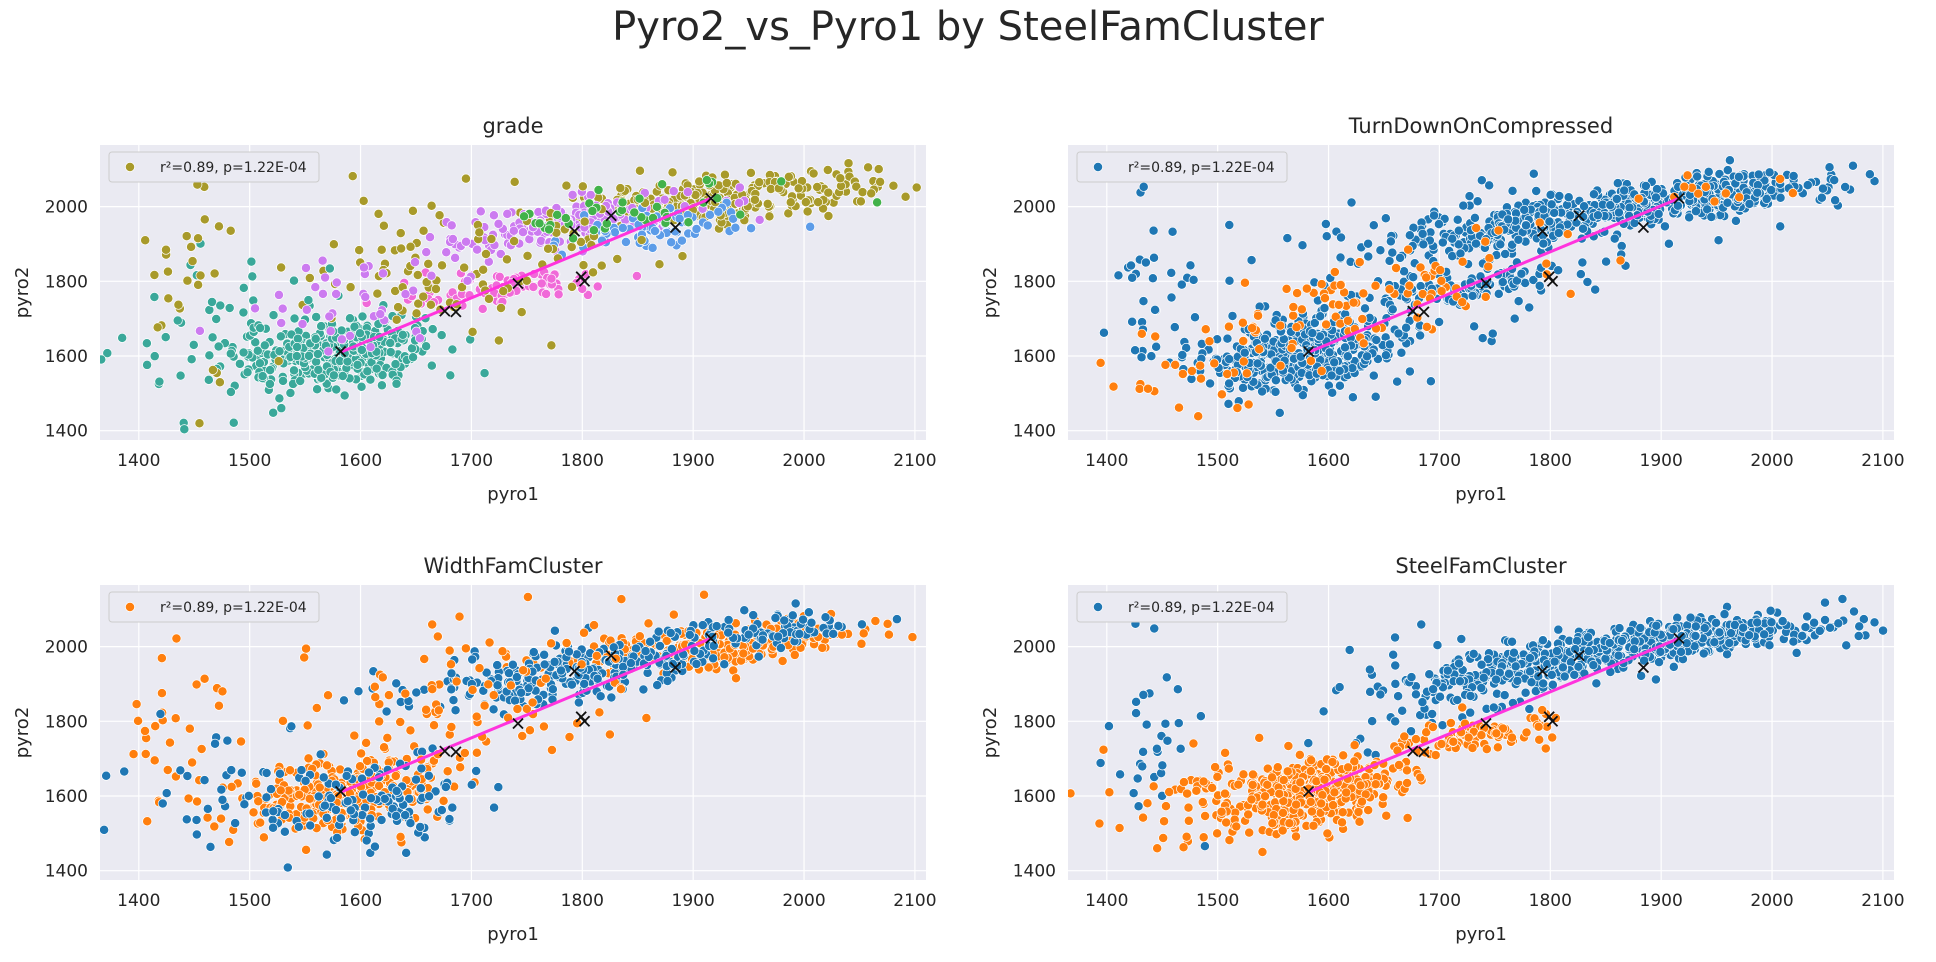  What do you see at coordinates (1439, 461) in the screenshot?
I see `x-tick-label: 1700` at bounding box center [1439, 461].